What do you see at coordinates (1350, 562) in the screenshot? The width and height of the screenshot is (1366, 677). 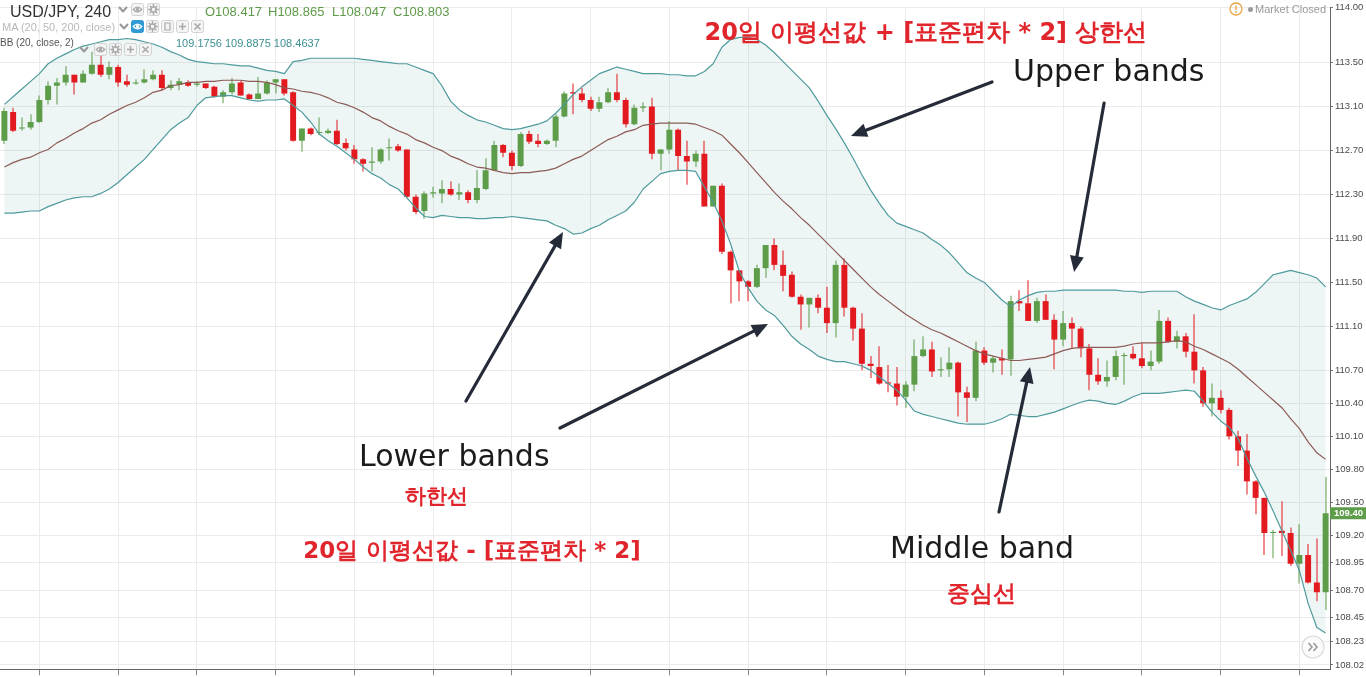 I see `y-tick-label: 108.95` at bounding box center [1350, 562].